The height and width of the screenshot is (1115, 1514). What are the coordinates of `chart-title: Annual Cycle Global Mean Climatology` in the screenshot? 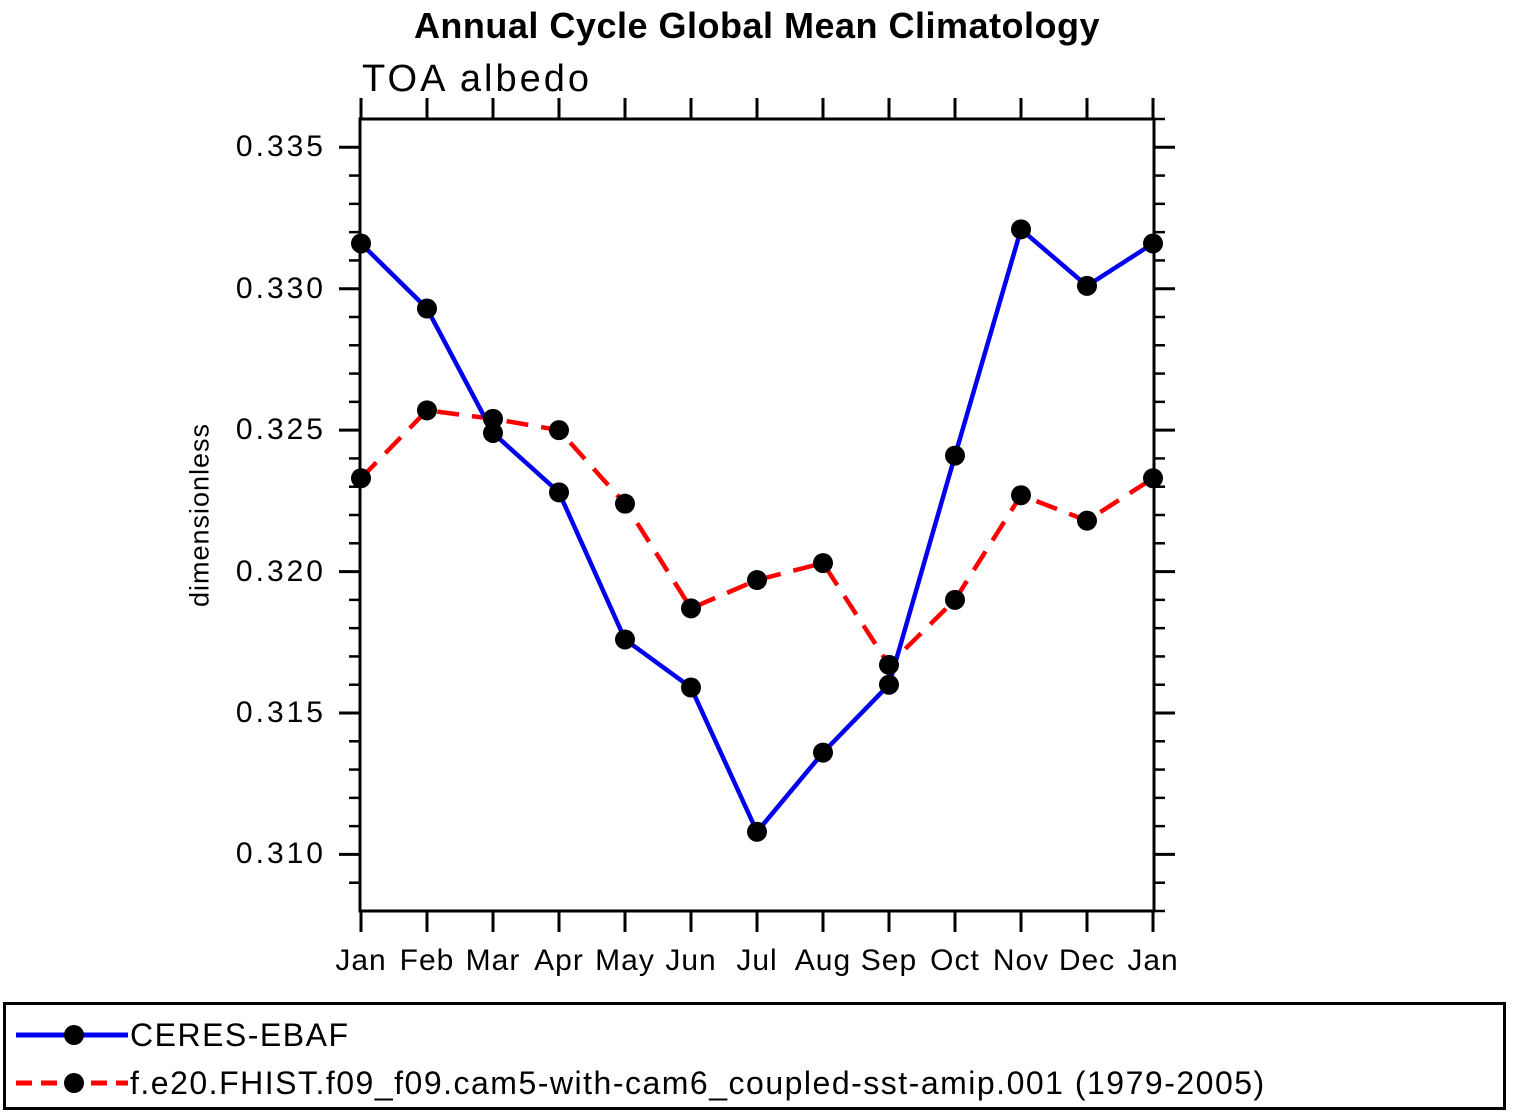 It's located at (757, 25).